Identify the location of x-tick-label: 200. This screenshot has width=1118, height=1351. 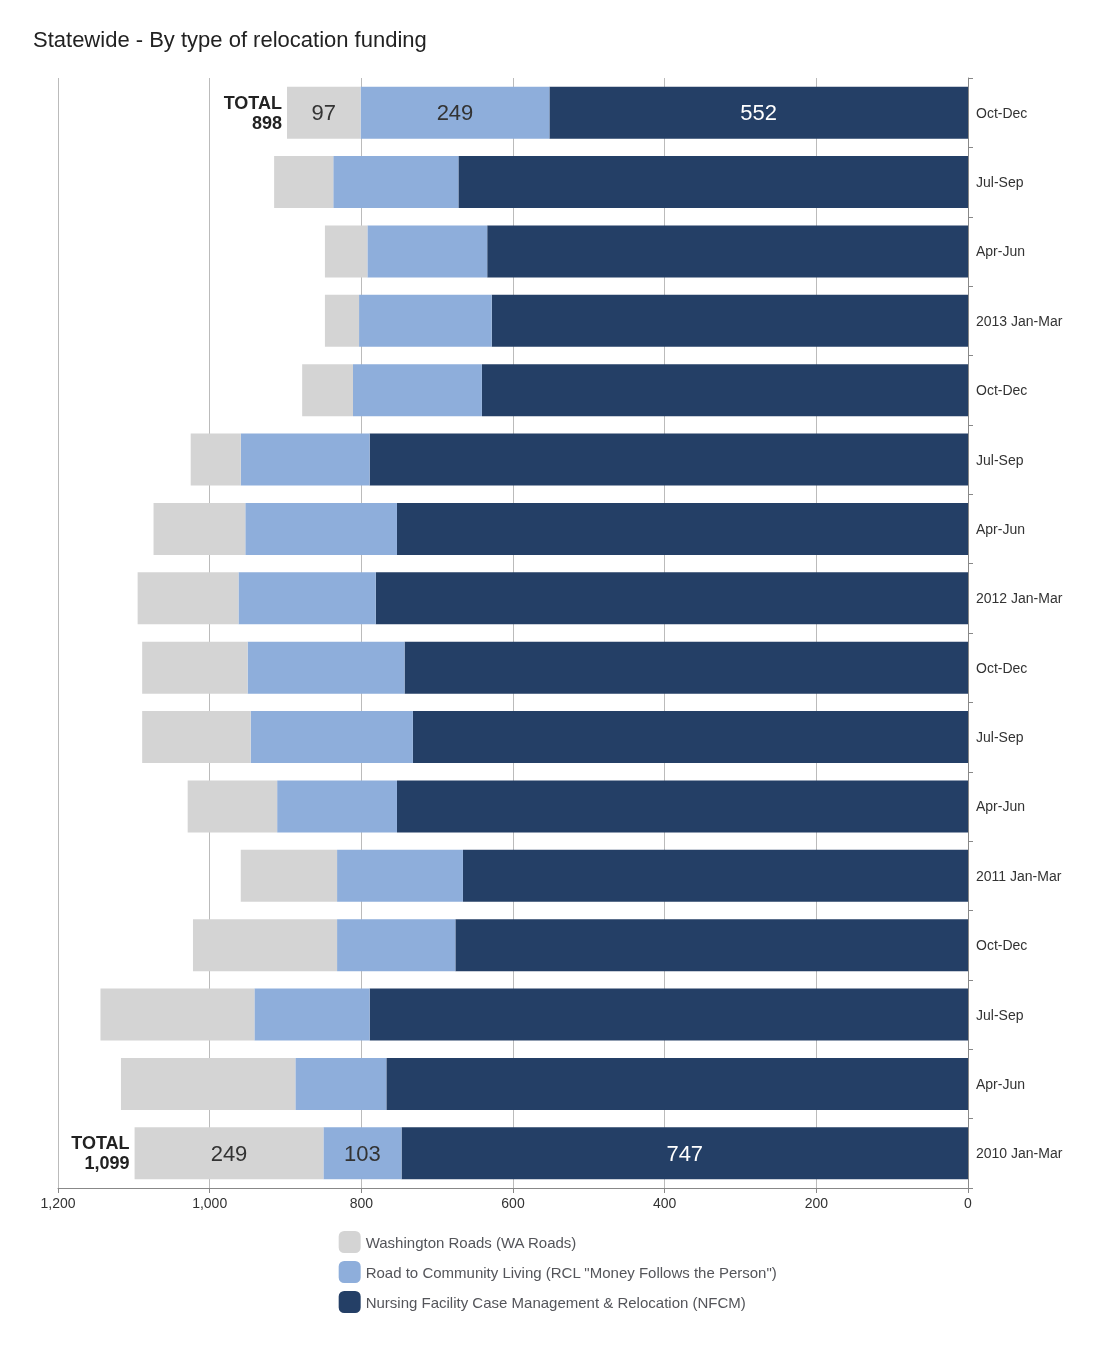
(816, 1203).